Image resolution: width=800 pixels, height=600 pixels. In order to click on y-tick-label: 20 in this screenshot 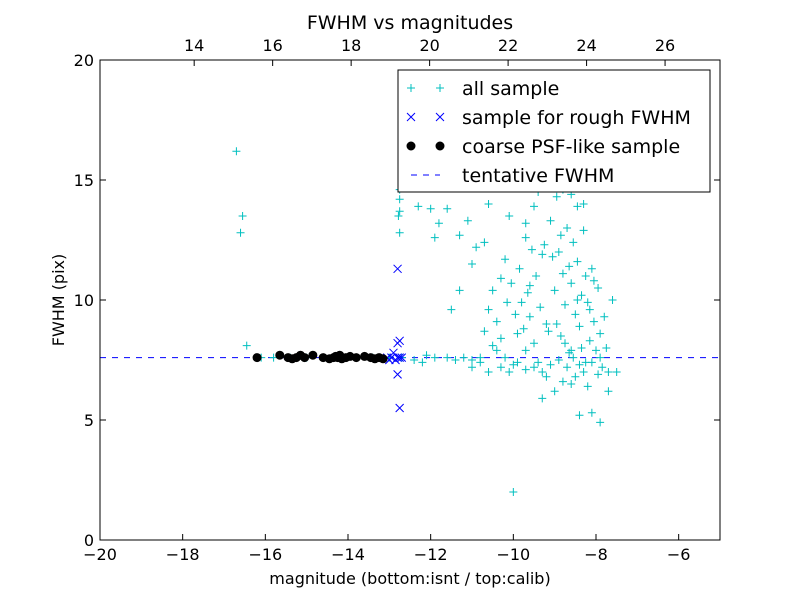, I will do `click(84, 60)`.